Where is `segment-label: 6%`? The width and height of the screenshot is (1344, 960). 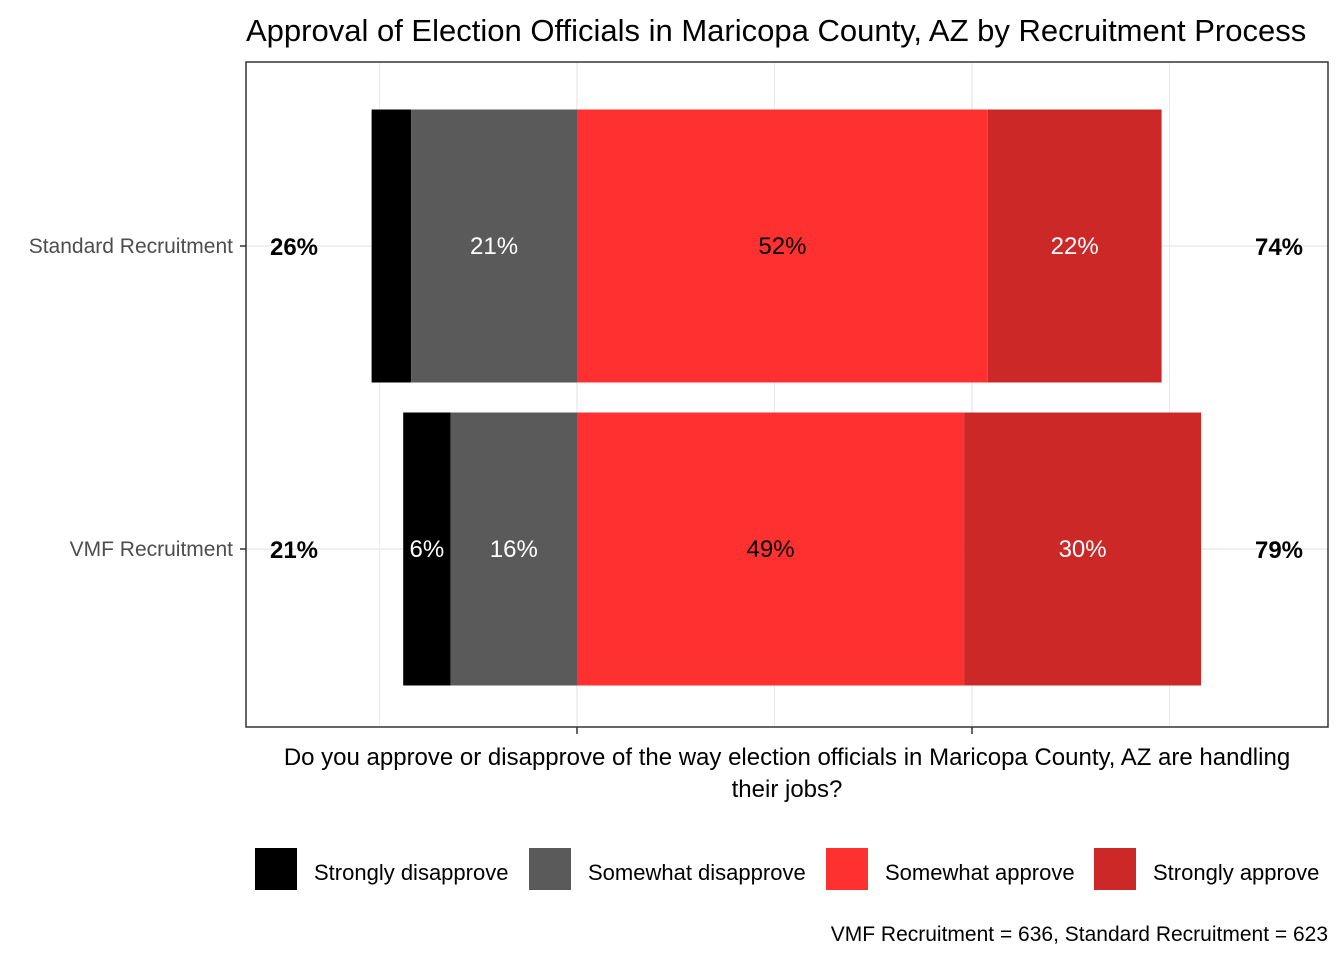 segment-label: 6% is located at coordinates (427, 549).